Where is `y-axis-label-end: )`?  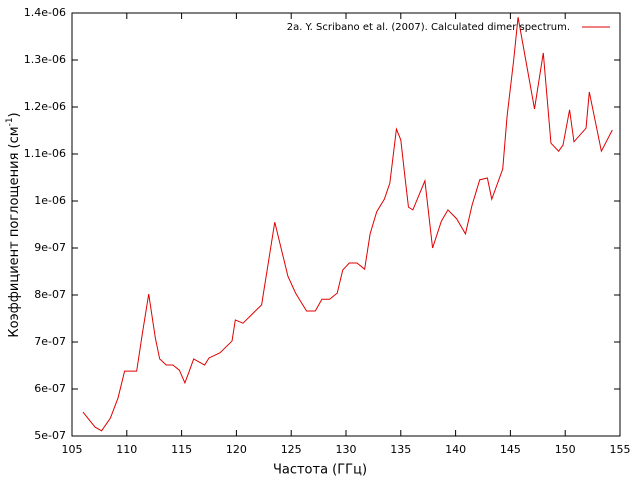 y-axis-label-end: ) is located at coordinates (14, 114).